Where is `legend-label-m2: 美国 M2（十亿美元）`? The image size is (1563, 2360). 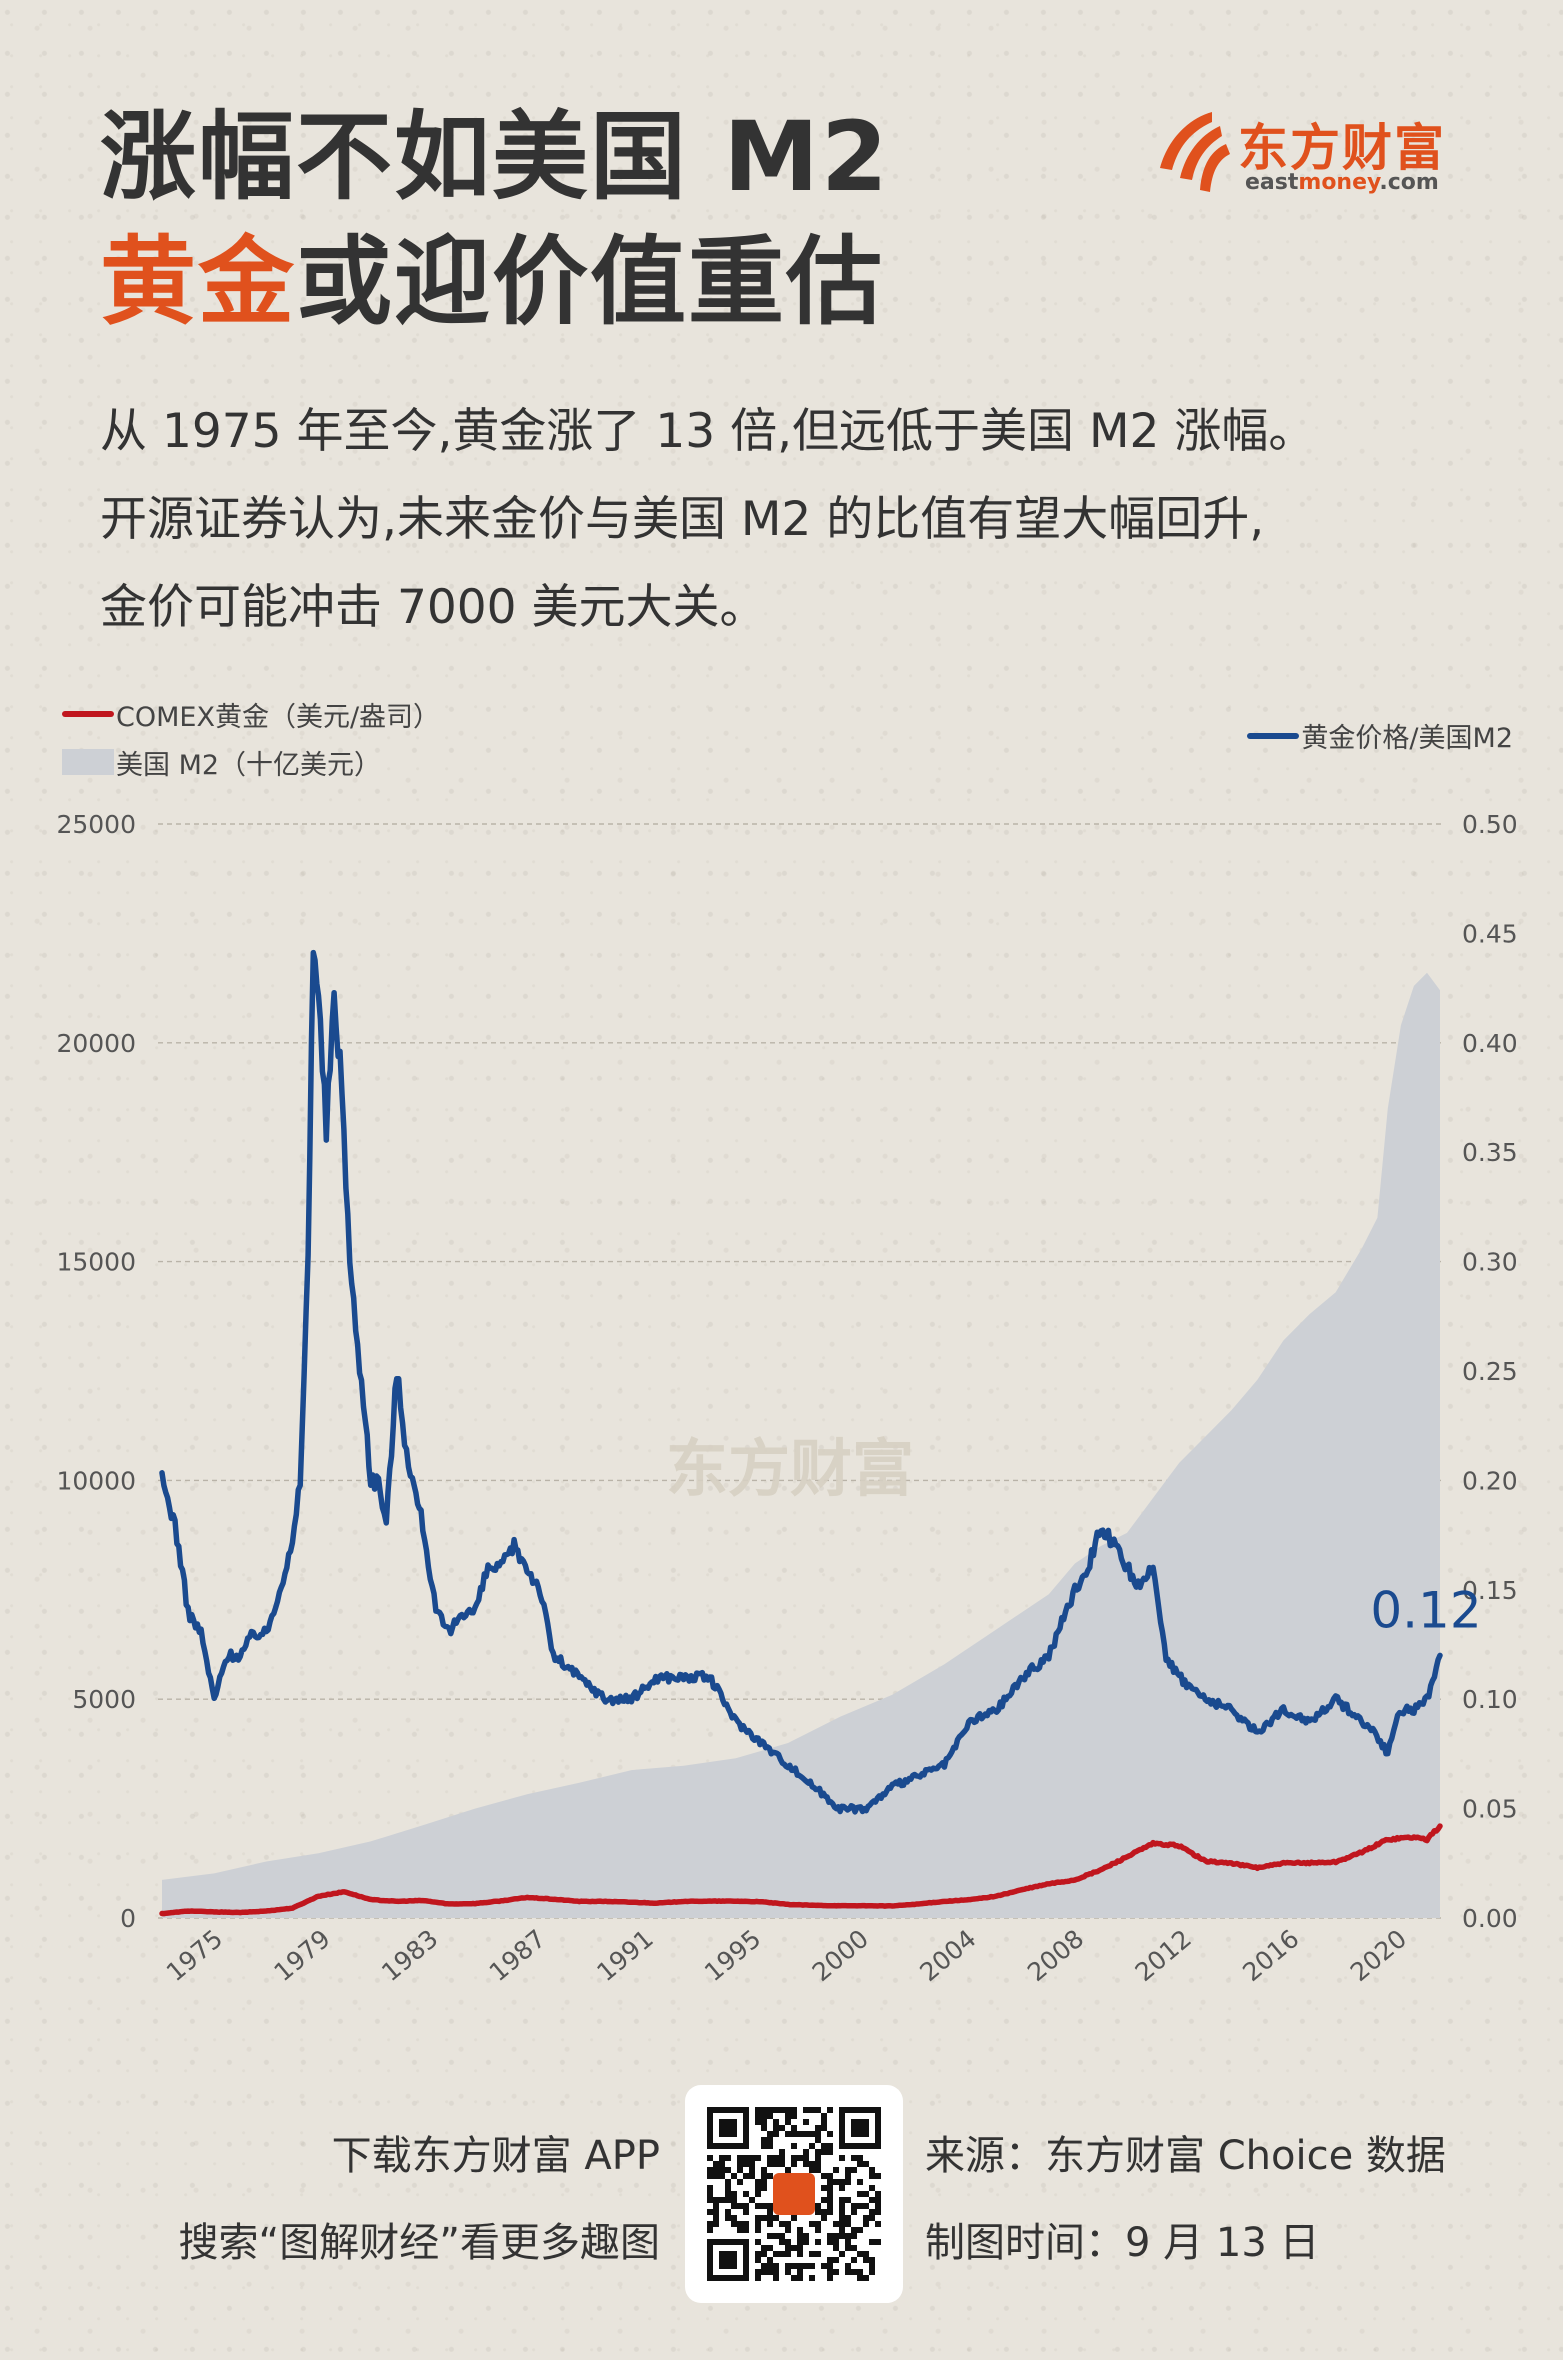 legend-label-m2: 美国 M2（十亿美元） is located at coordinates (249, 765).